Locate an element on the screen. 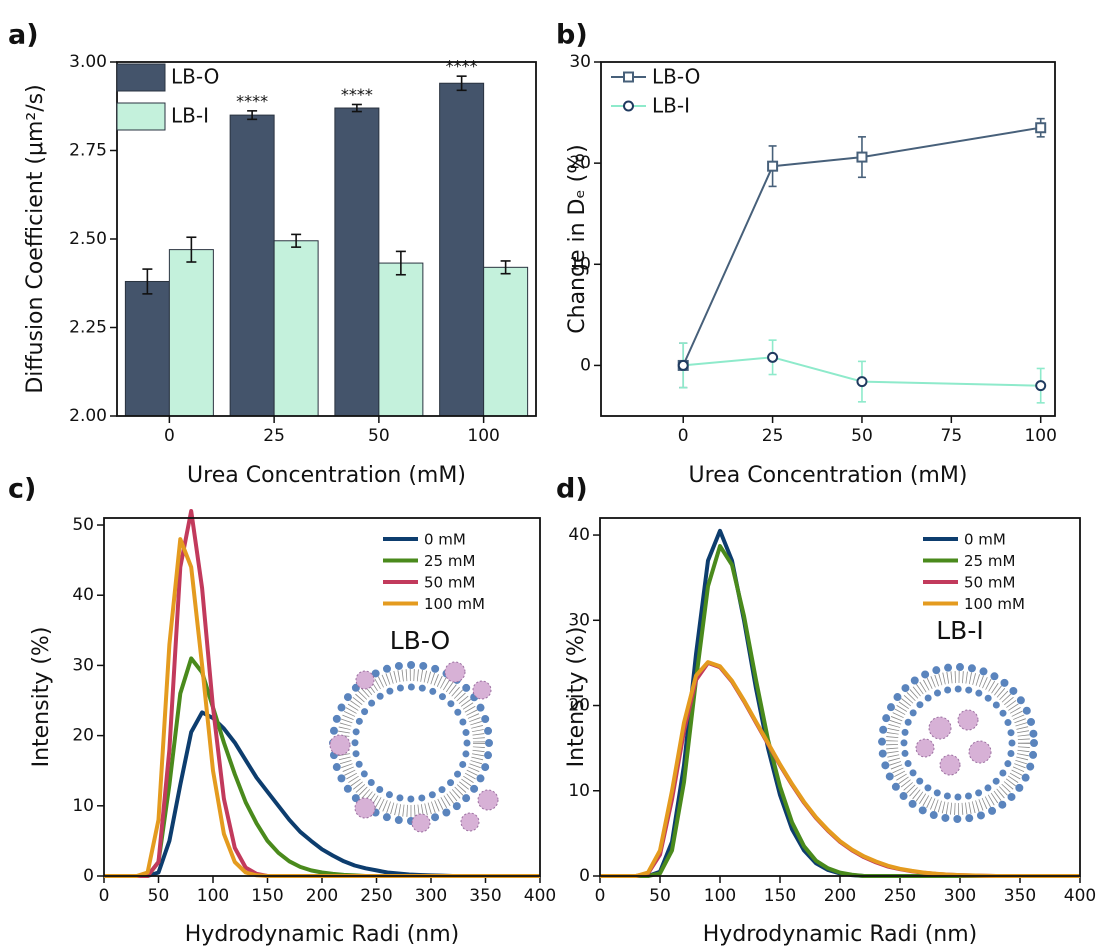  liposome-outer-protein is located at coordinates (414, 747).